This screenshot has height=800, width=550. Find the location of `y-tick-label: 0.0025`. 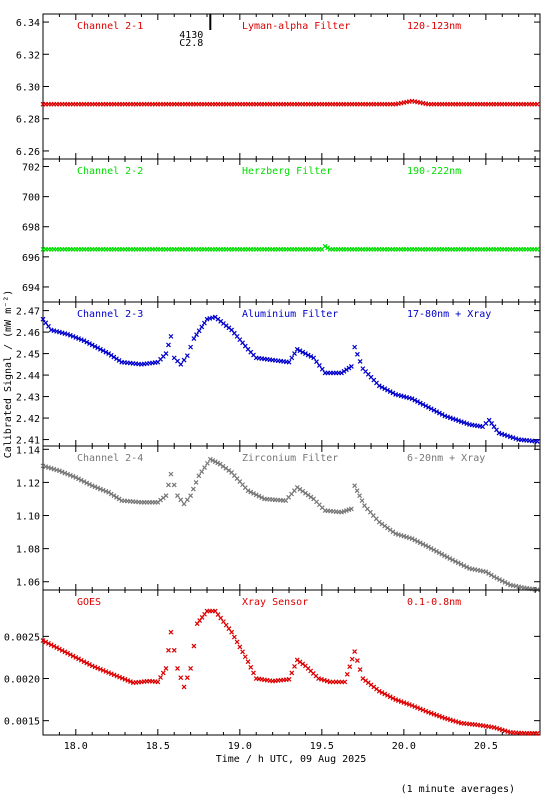

y-tick-label: 0.0025 is located at coordinates (22, 637).